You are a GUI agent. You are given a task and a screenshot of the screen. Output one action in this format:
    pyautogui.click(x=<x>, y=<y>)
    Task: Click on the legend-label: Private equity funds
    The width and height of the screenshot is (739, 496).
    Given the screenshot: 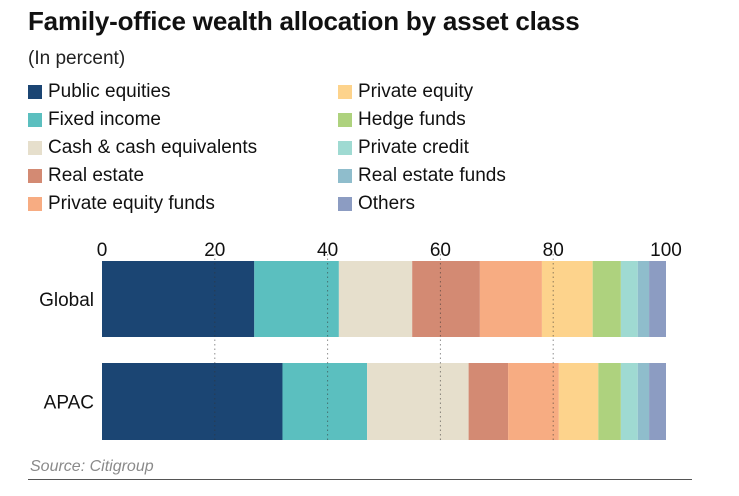 What is the action you would take?
    pyautogui.click(x=131, y=203)
    